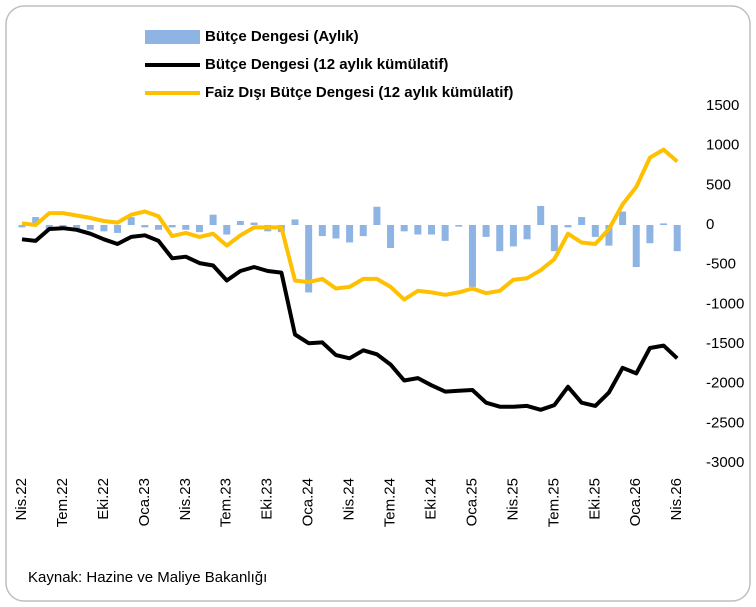 This screenshot has height=607, width=756. What do you see at coordinates (725, 383) in the screenshot?
I see `y-tick-label: -2000` at bounding box center [725, 383].